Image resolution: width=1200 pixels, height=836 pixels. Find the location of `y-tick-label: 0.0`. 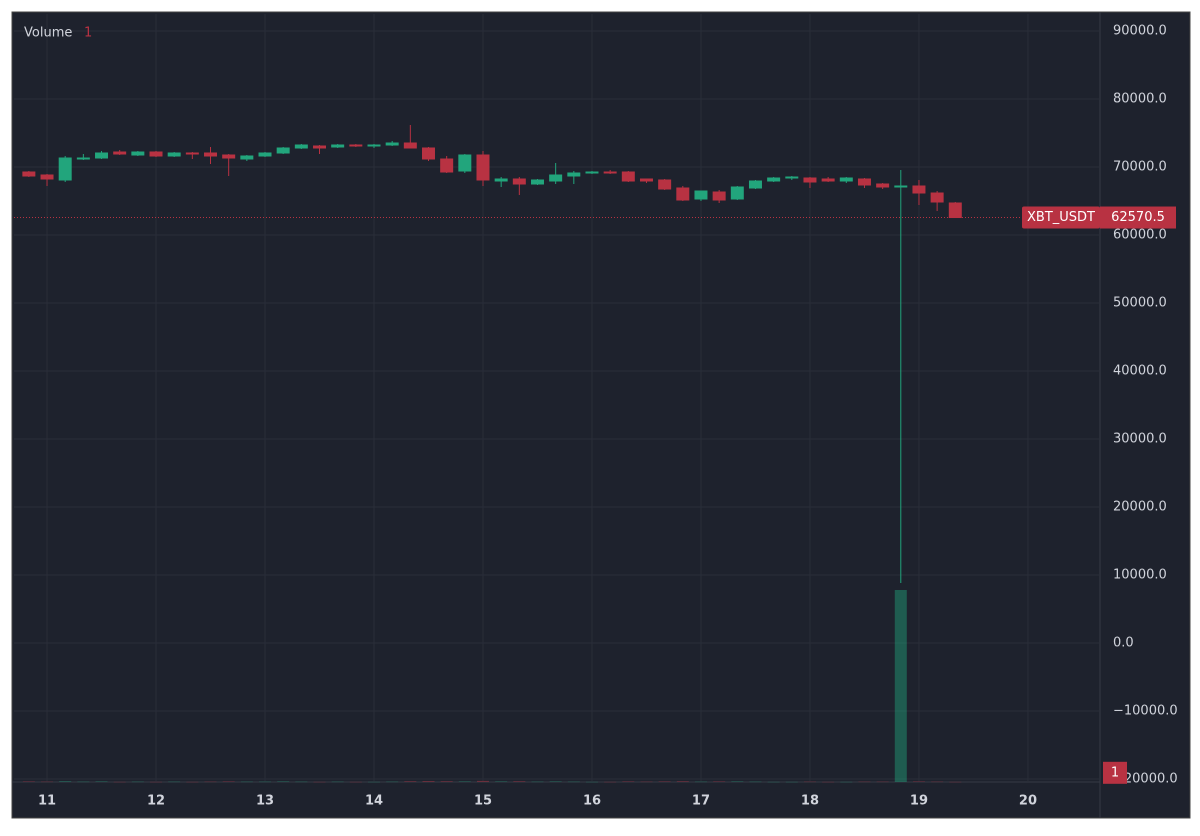

y-tick-label: 0.0 is located at coordinates (1123, 643).